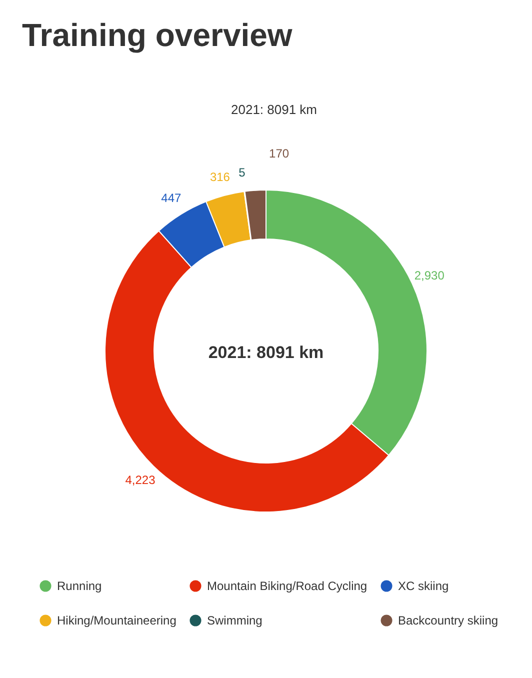 The image size is (532, 678). What do you see at coordinates (171, 198) in the screenshot?
I see `data-label: 447` at bounding box center [171, 198].